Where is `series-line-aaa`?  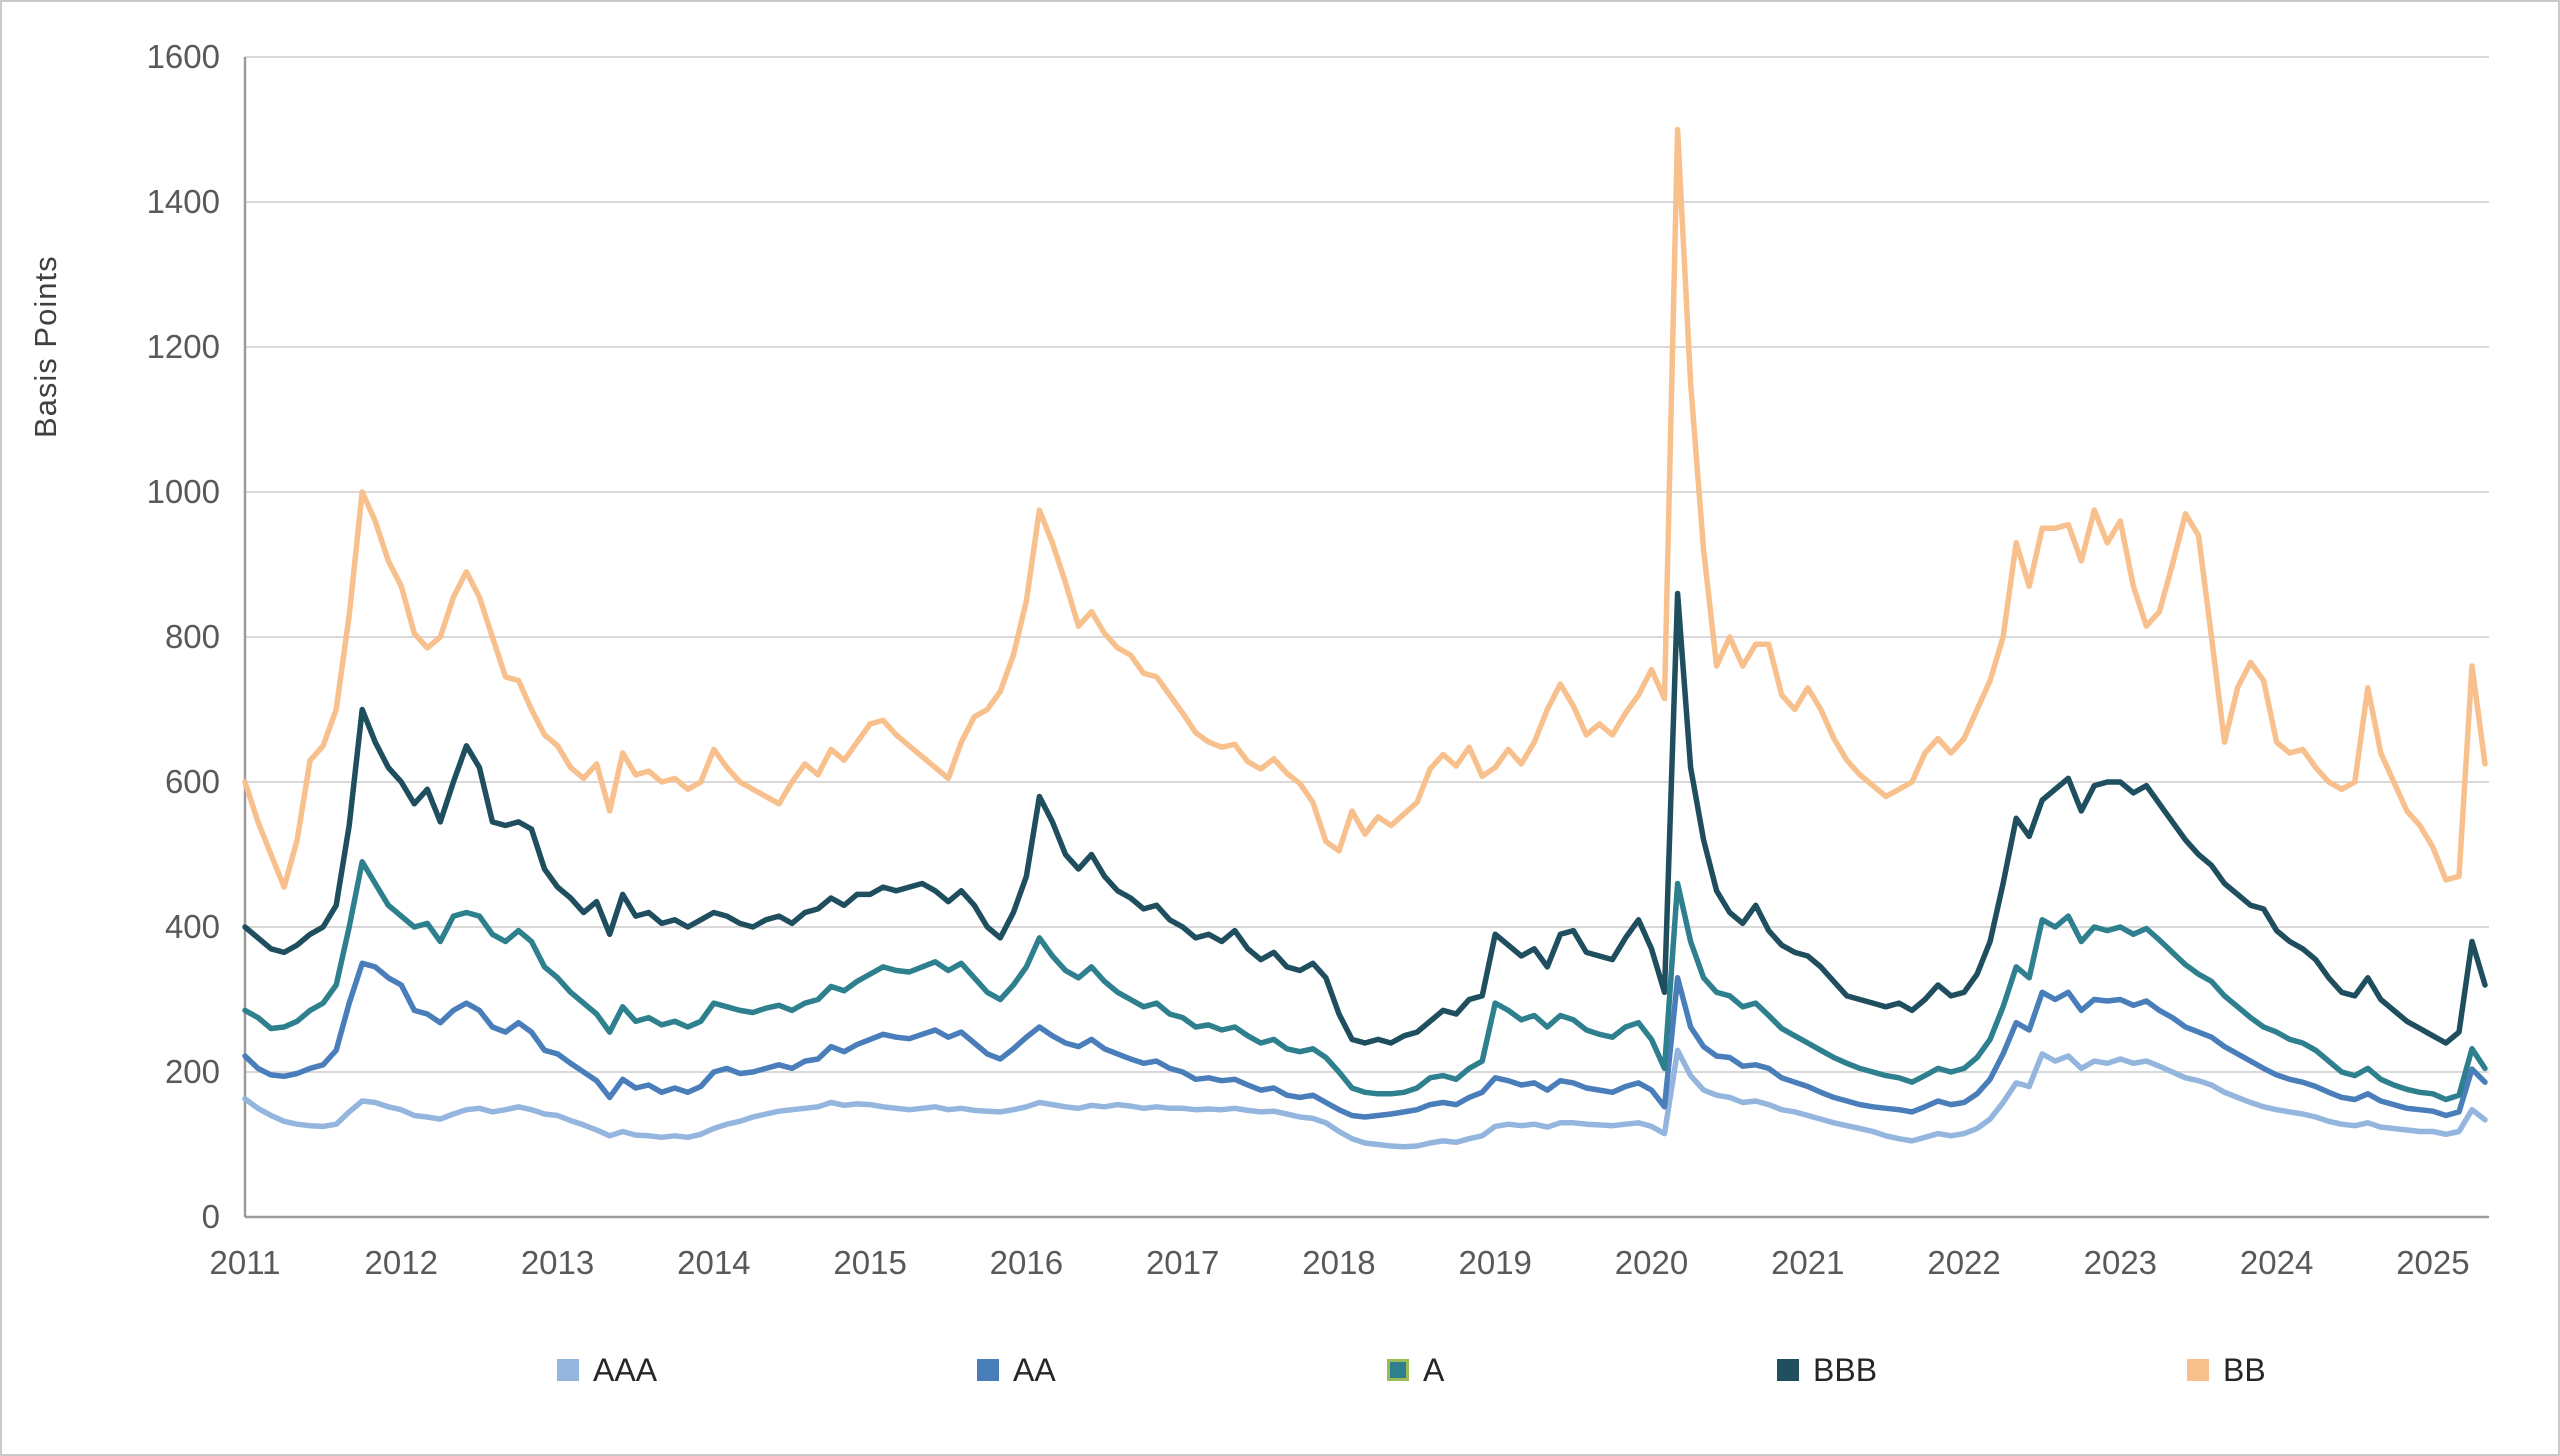 series-line-aaa is located at coordinates (1365, 1098).